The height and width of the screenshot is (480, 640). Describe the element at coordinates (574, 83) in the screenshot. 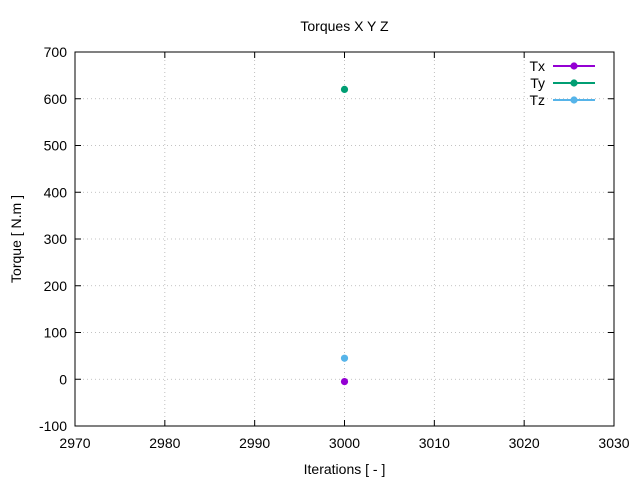

I see `legend-marker-ty` at that location.